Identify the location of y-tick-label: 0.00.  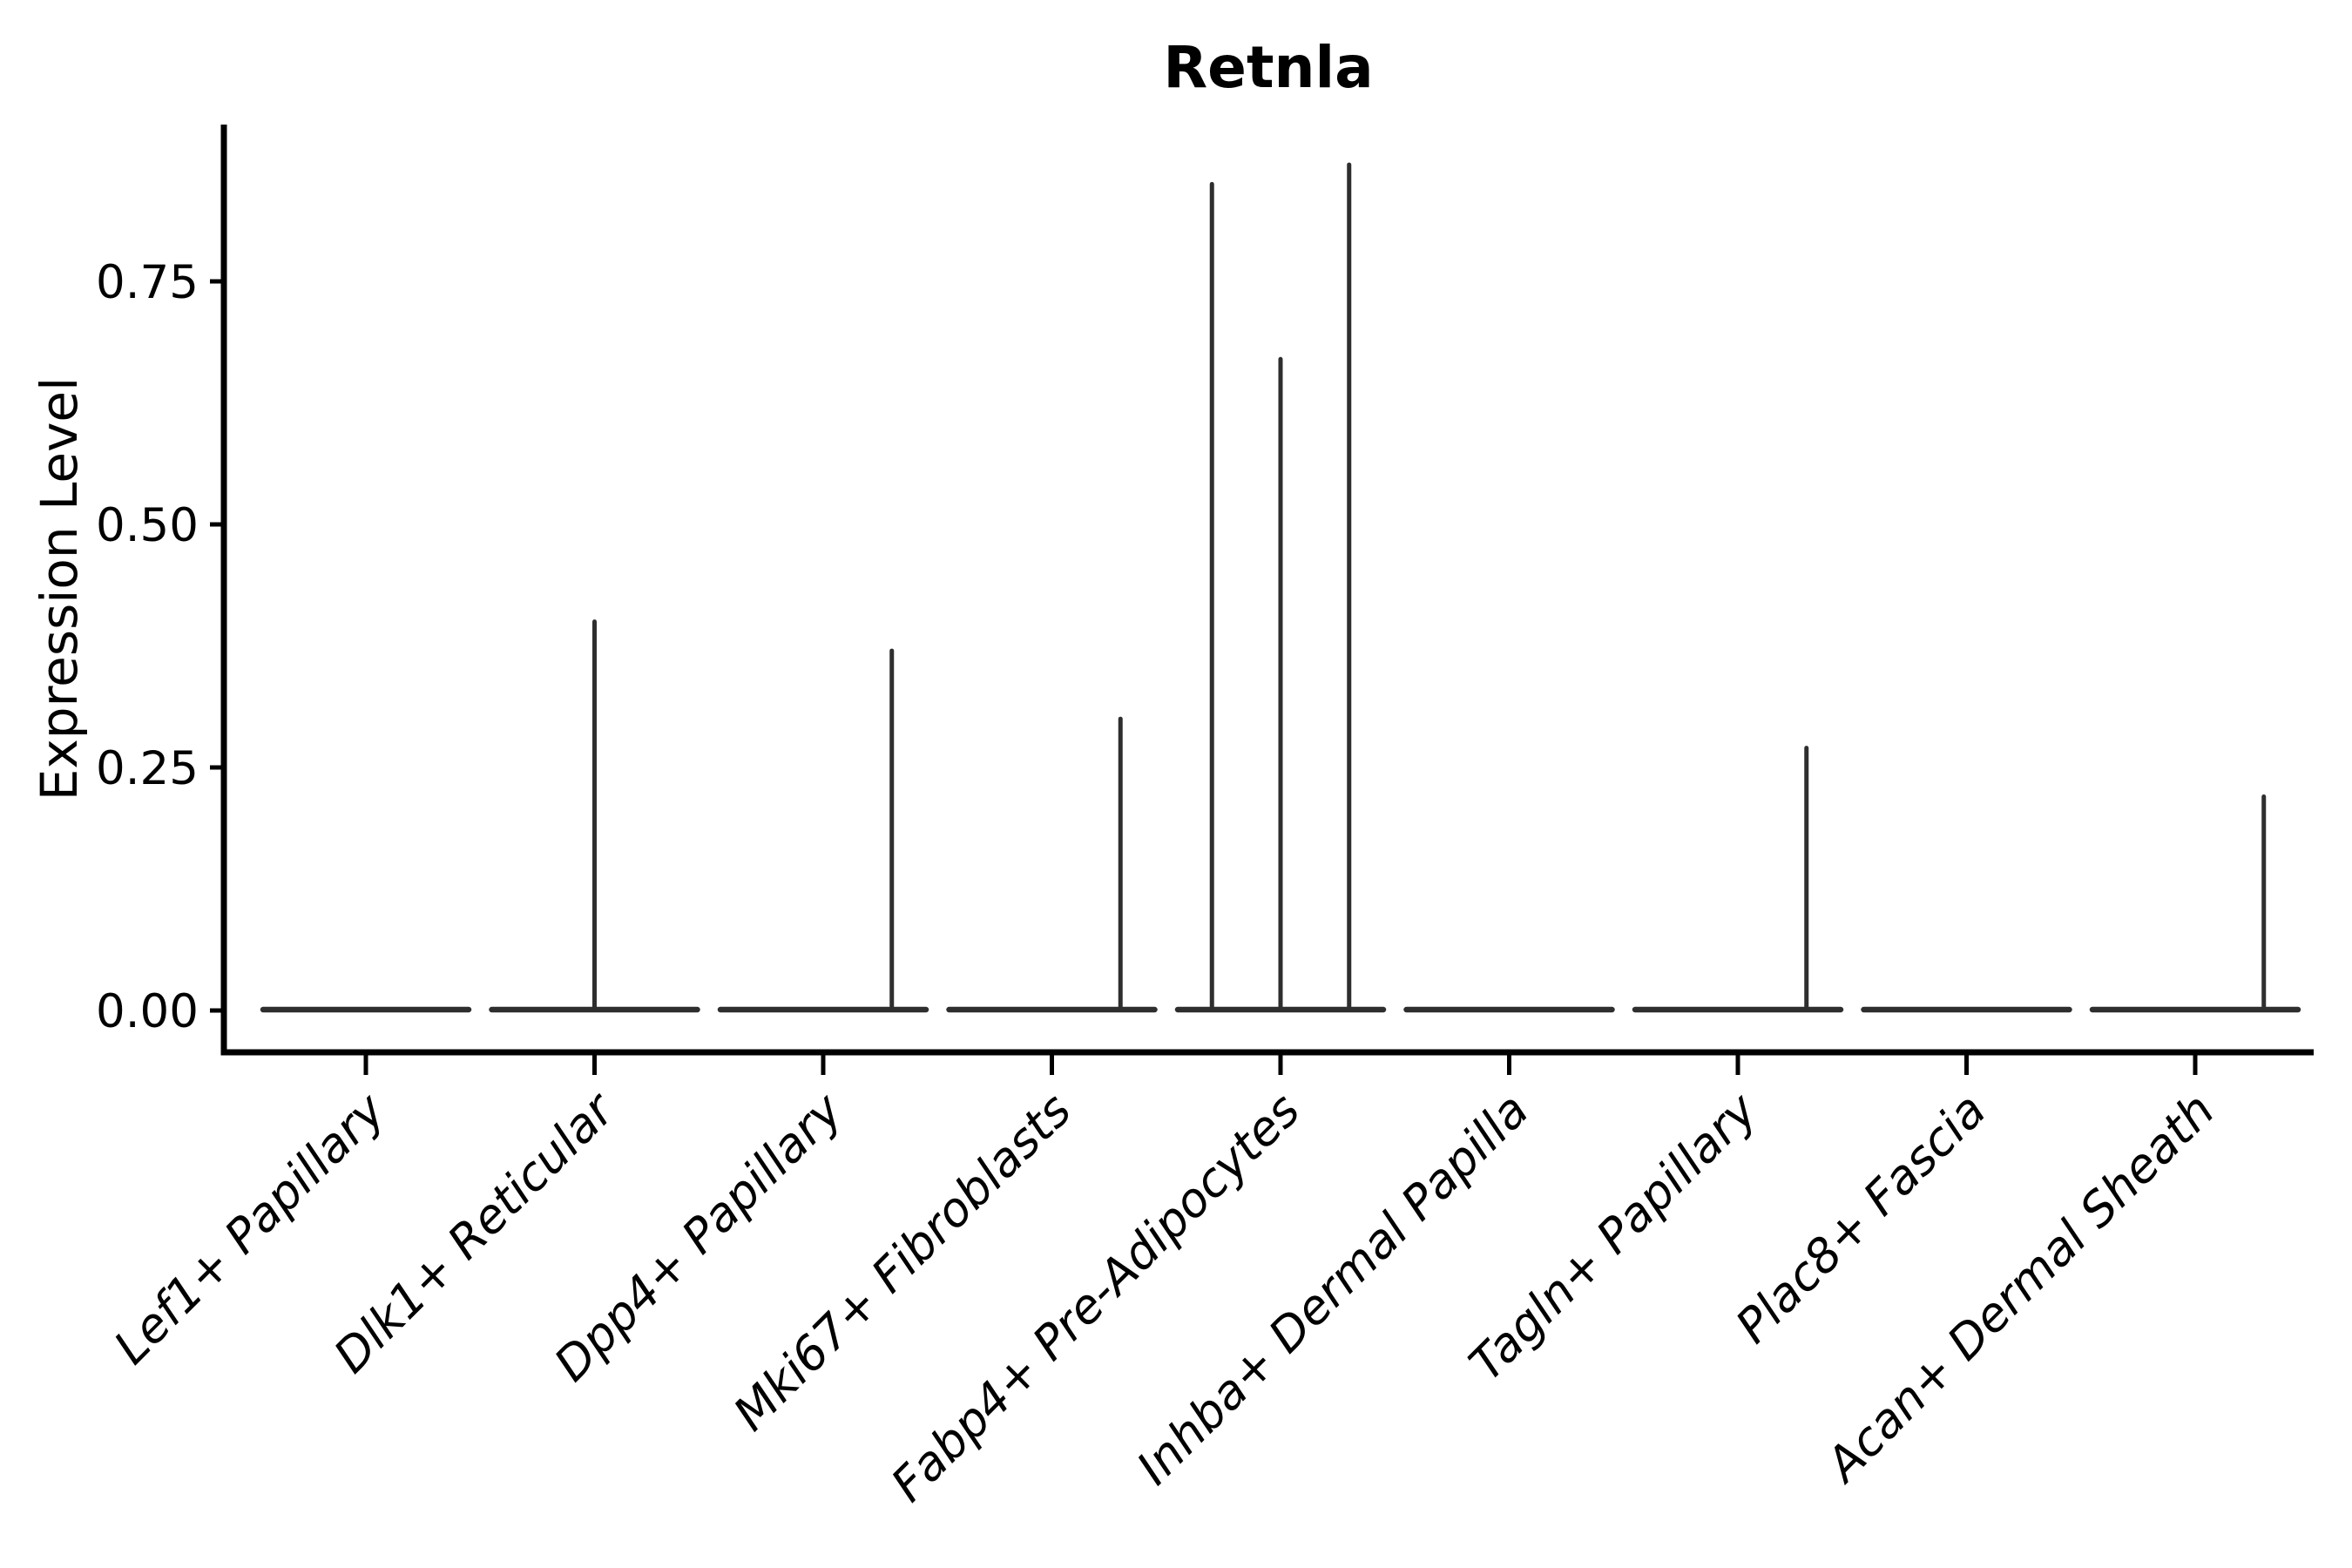
(147, 1012).